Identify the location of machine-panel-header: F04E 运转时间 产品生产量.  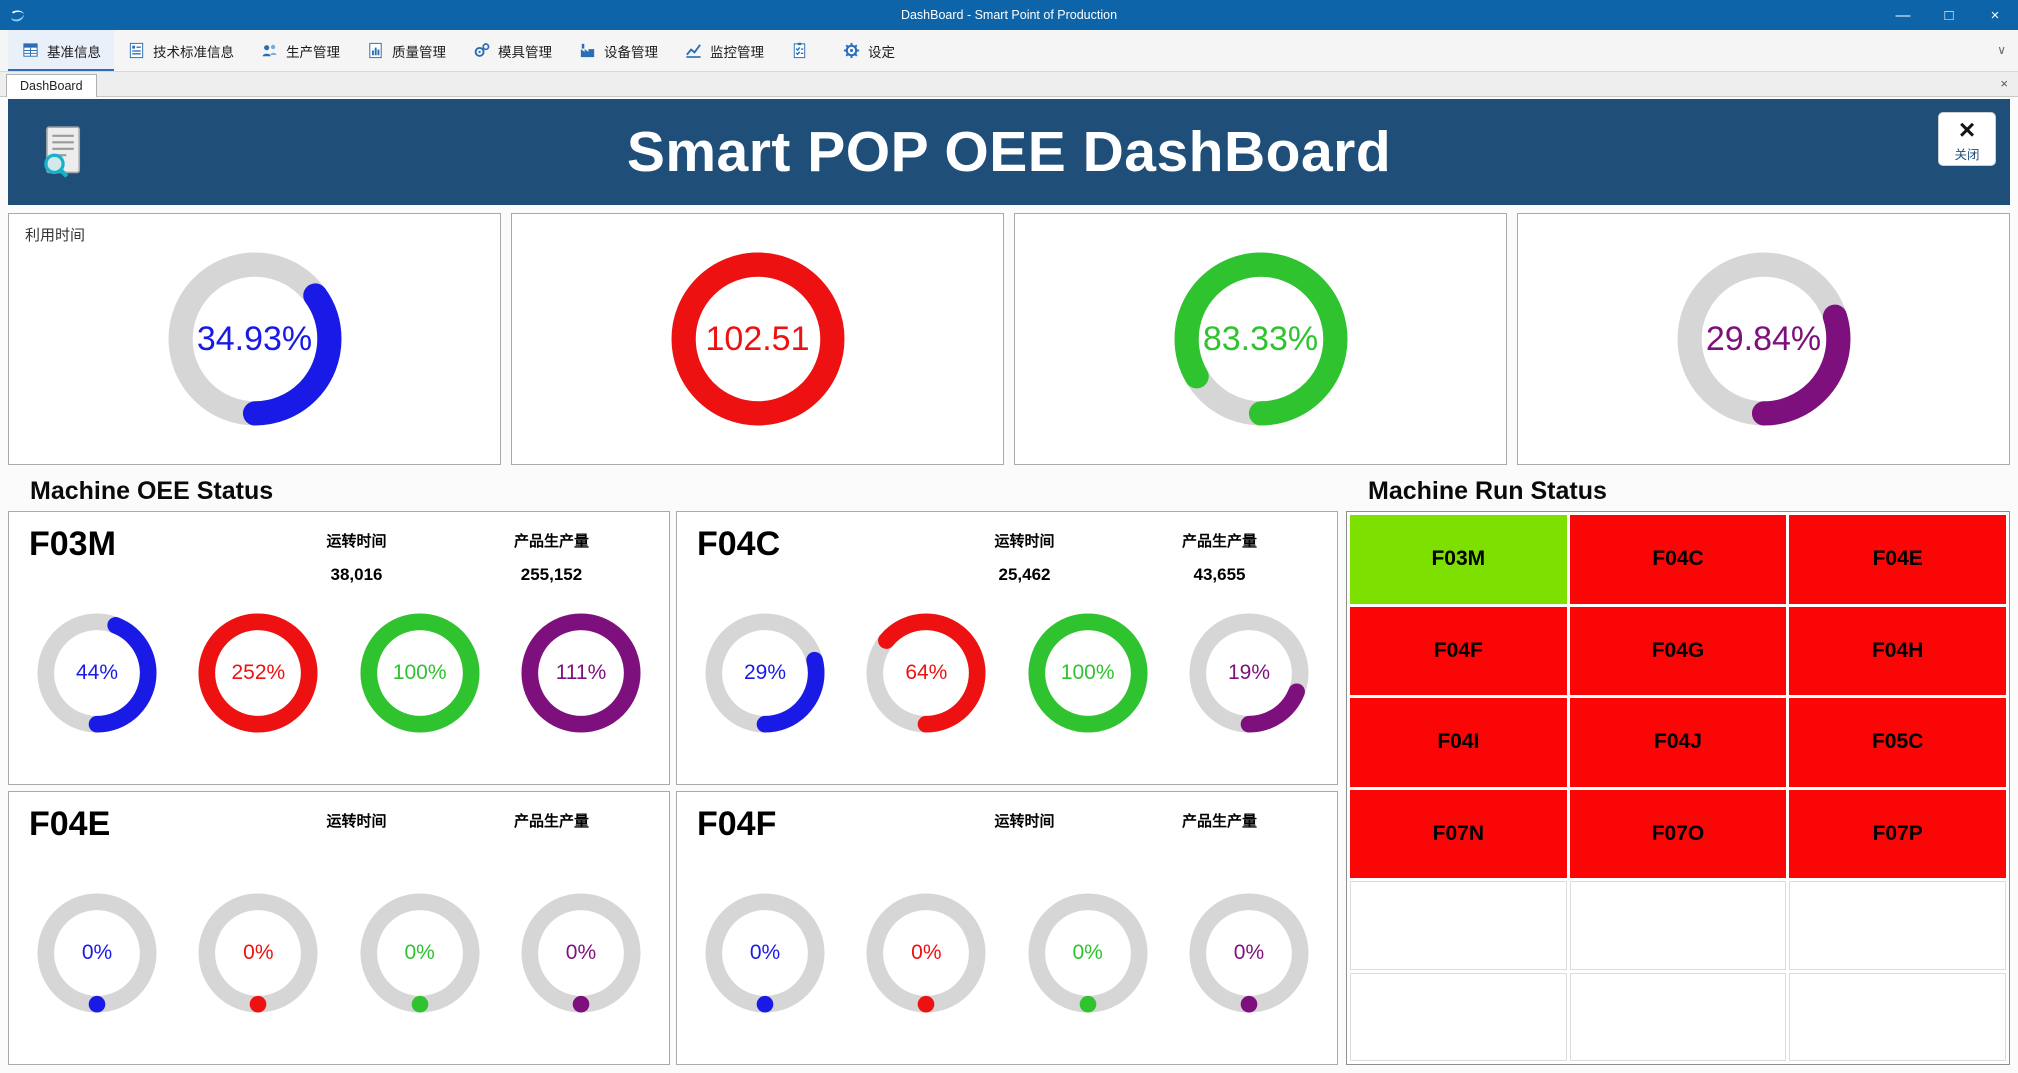
(339, 835).